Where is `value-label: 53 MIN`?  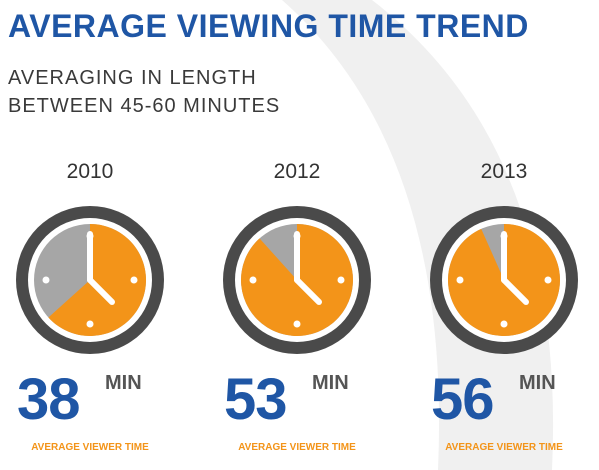
value-label: 53 MIN is located at coordinates (299, 400).